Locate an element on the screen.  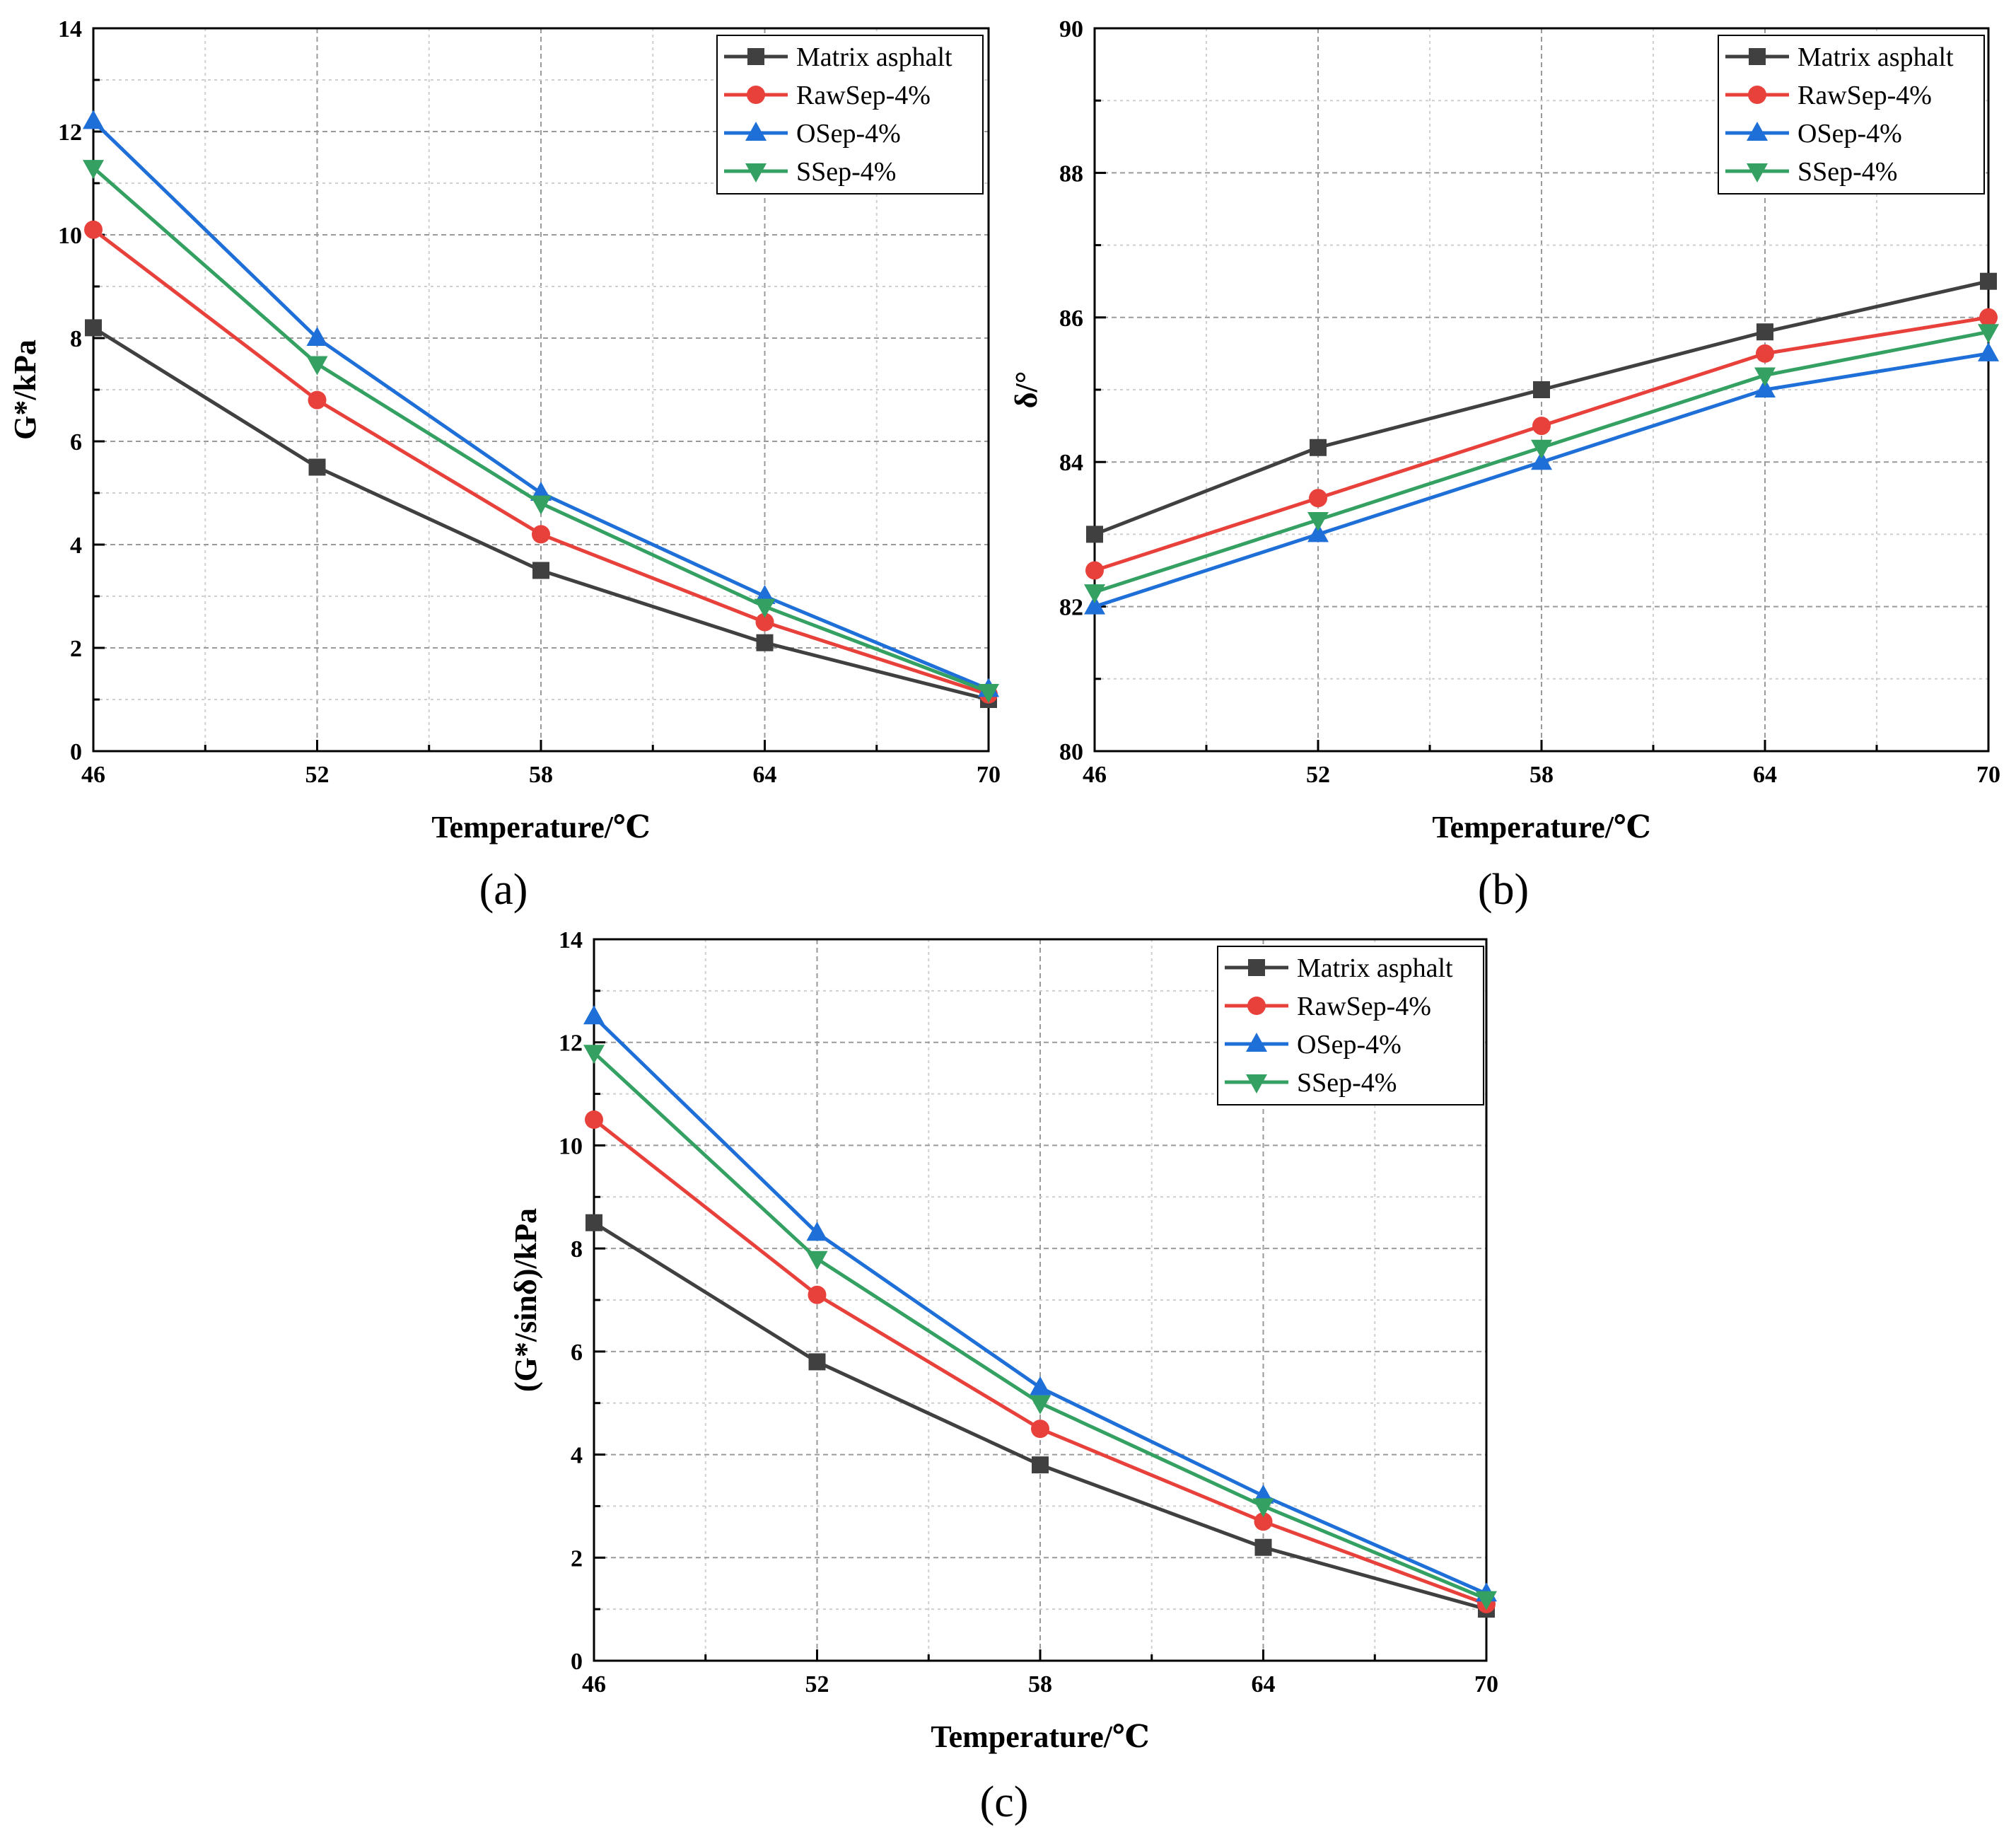
y-tick-label: 88 is located at coordinates (1071, 174).